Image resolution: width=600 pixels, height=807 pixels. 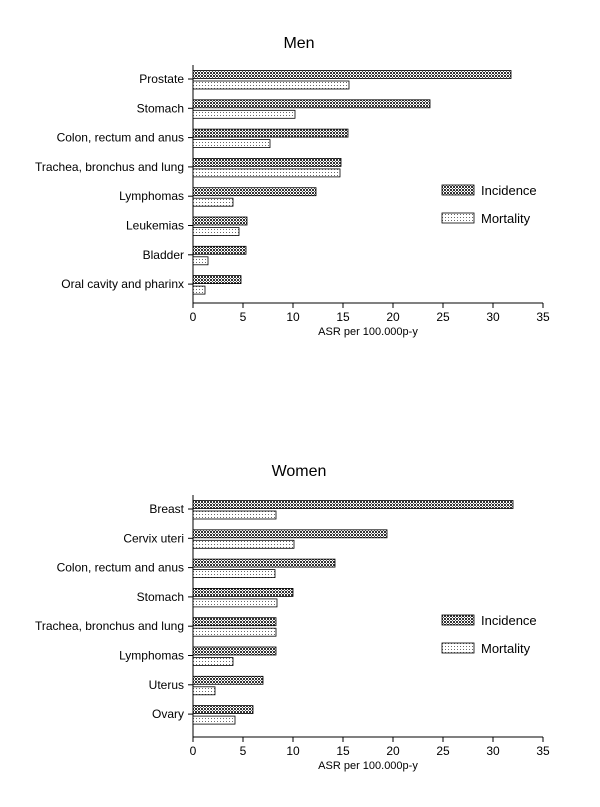 What do you see at coordinates (155, 226) in the screenshot?
I see `category-label: Leukemias` at bounding box center [155, 226].